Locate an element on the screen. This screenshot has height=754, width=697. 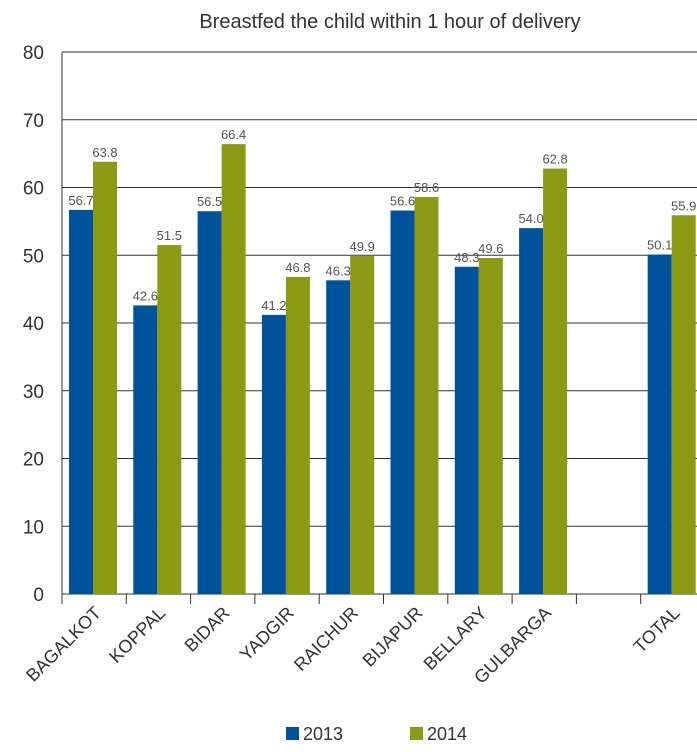
legend-swatch-2014 is located at coordinates (416, 733).